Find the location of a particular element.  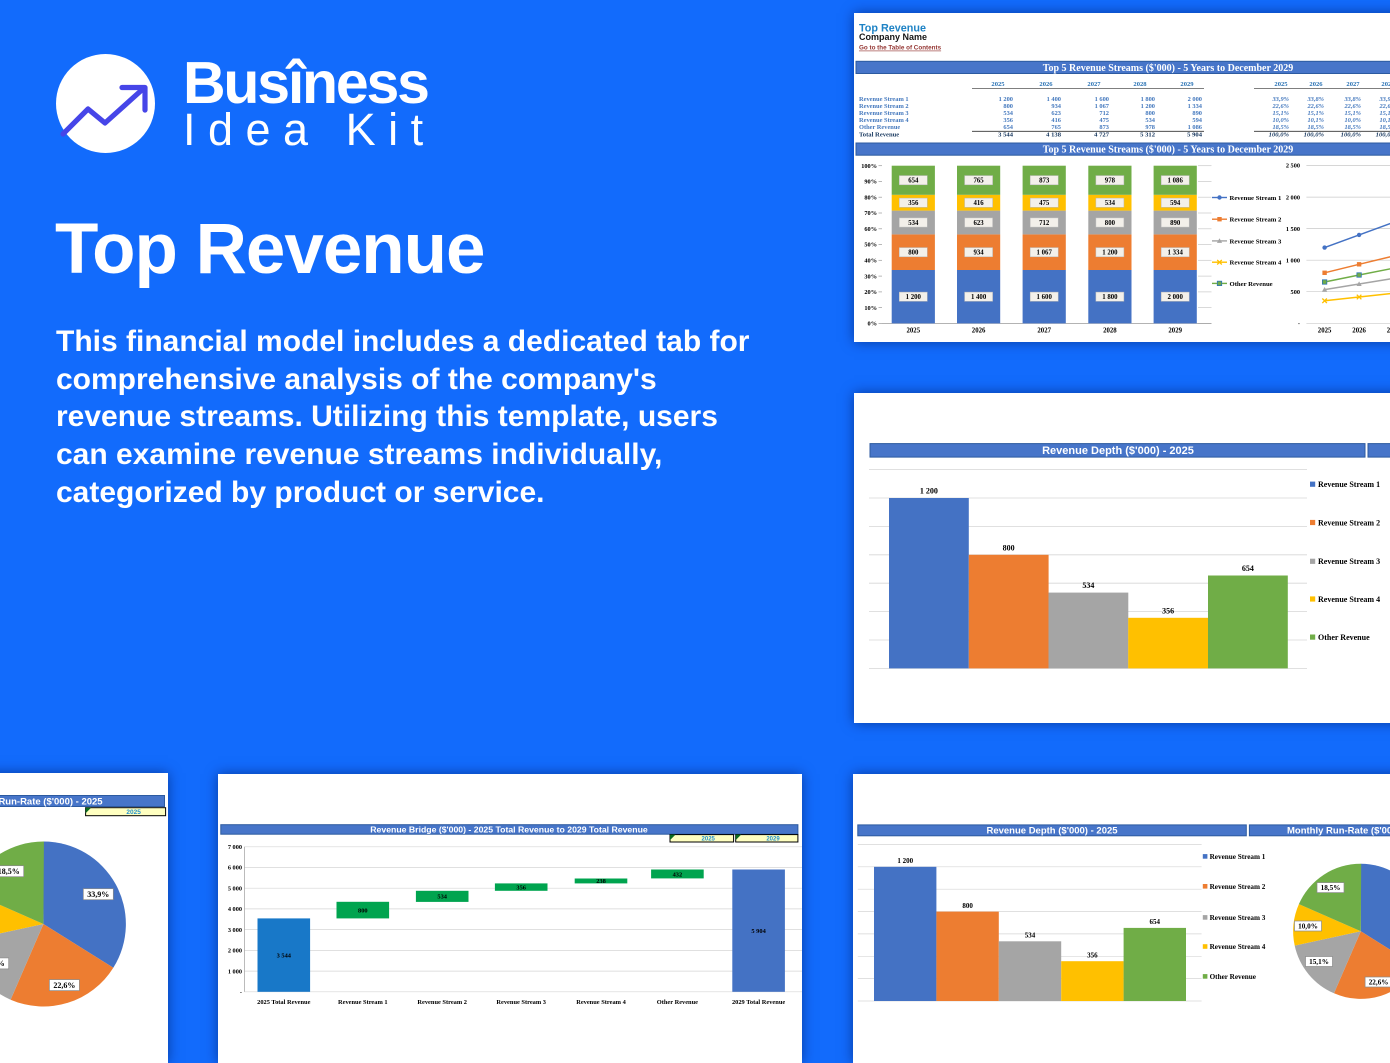

svg-text: 5 312 is located at coordinates (1148, 134).